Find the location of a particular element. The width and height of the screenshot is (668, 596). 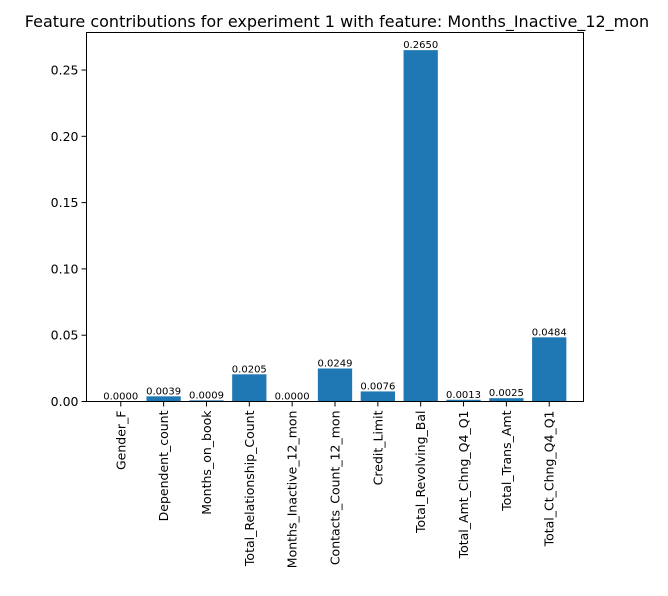

y-tick-label: 0.15 is located at coordinates (65, 202).